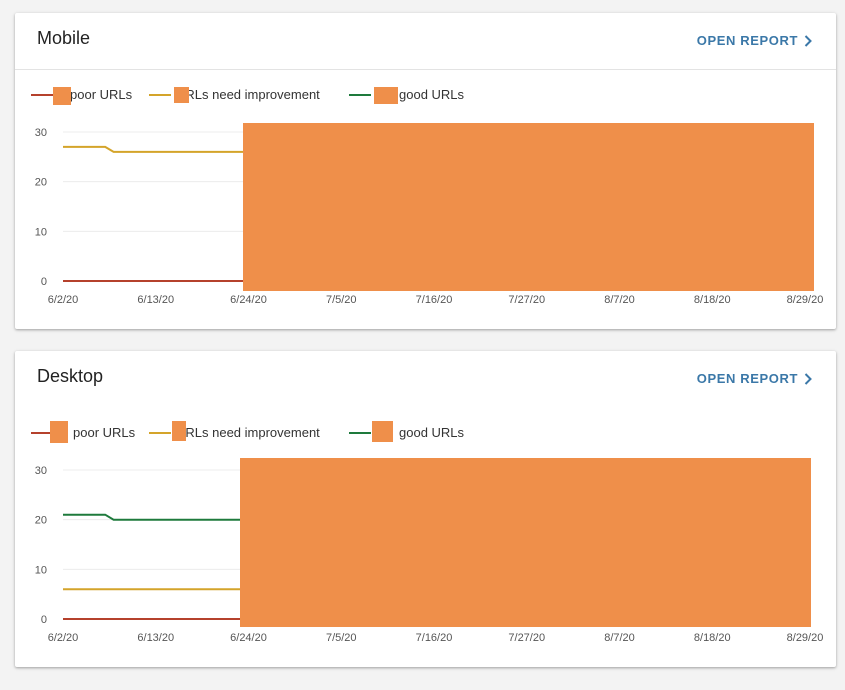  What do you see at coordinates (425, 379) in the screenshot?
I see `card-header: Desktop OPEN REPORT` at bounding box center [425, 379].